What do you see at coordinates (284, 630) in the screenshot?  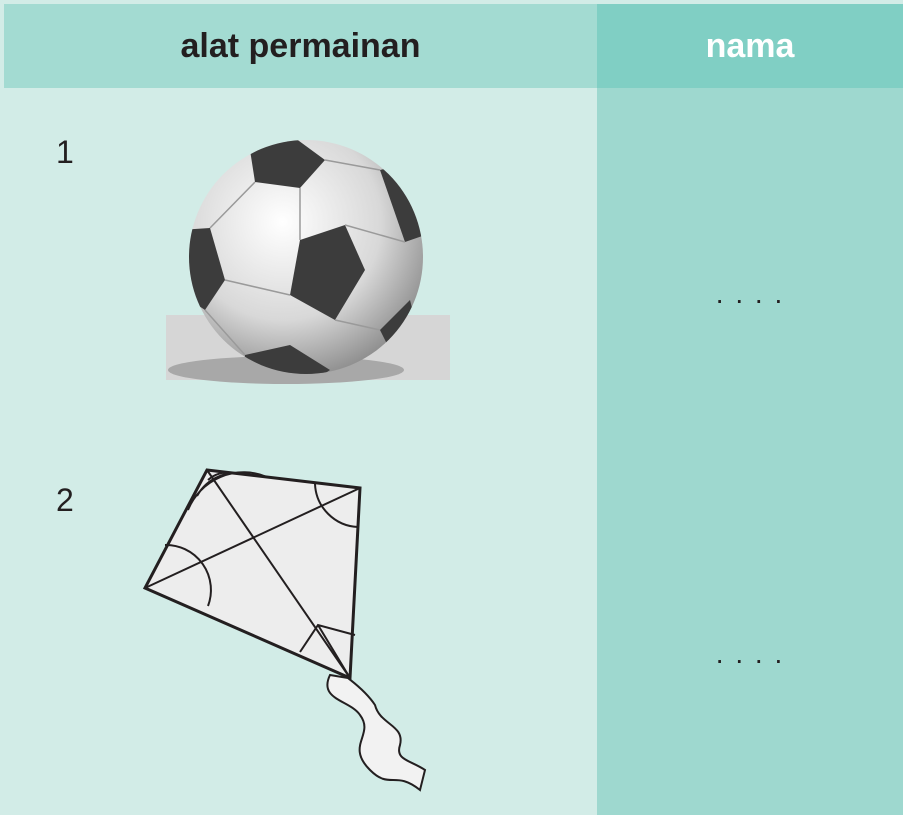 I see `kite` at bounding box center [284, 630].